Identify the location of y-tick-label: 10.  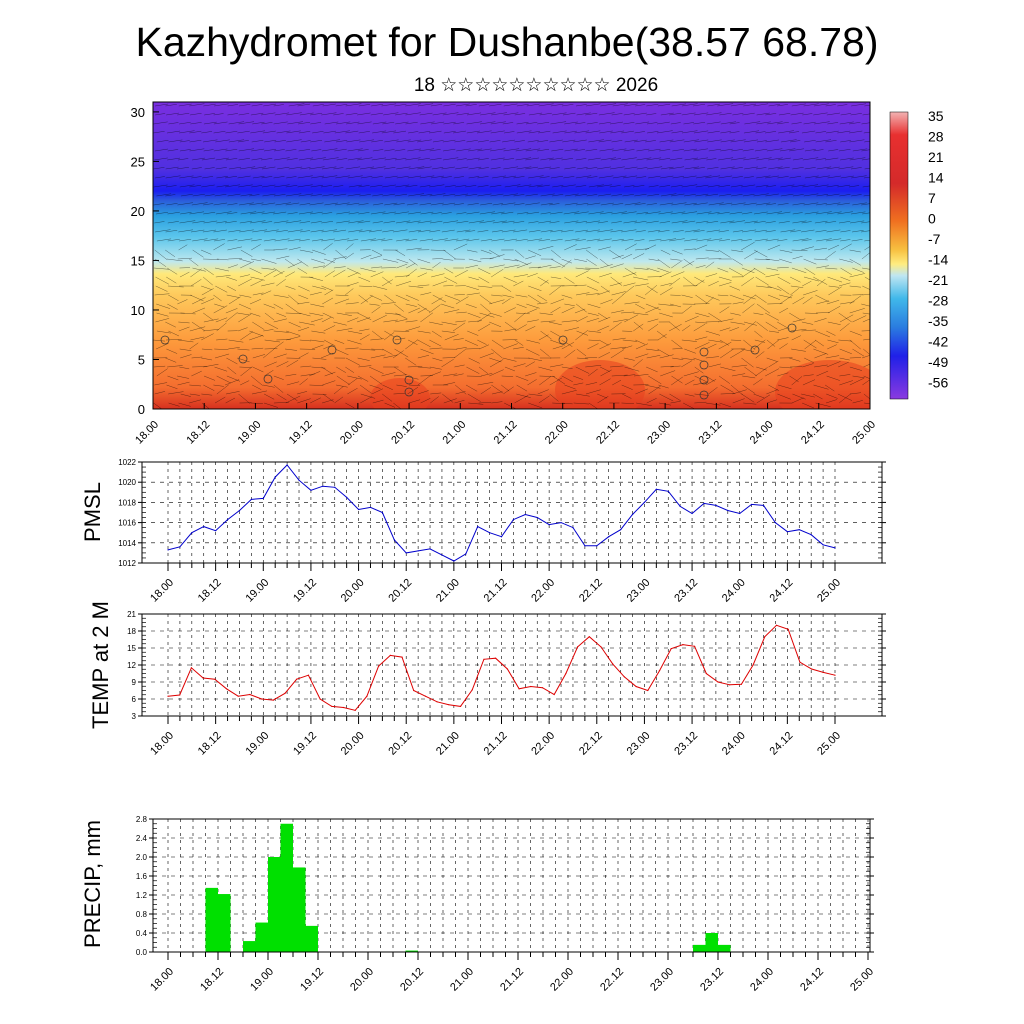
(138, 310).